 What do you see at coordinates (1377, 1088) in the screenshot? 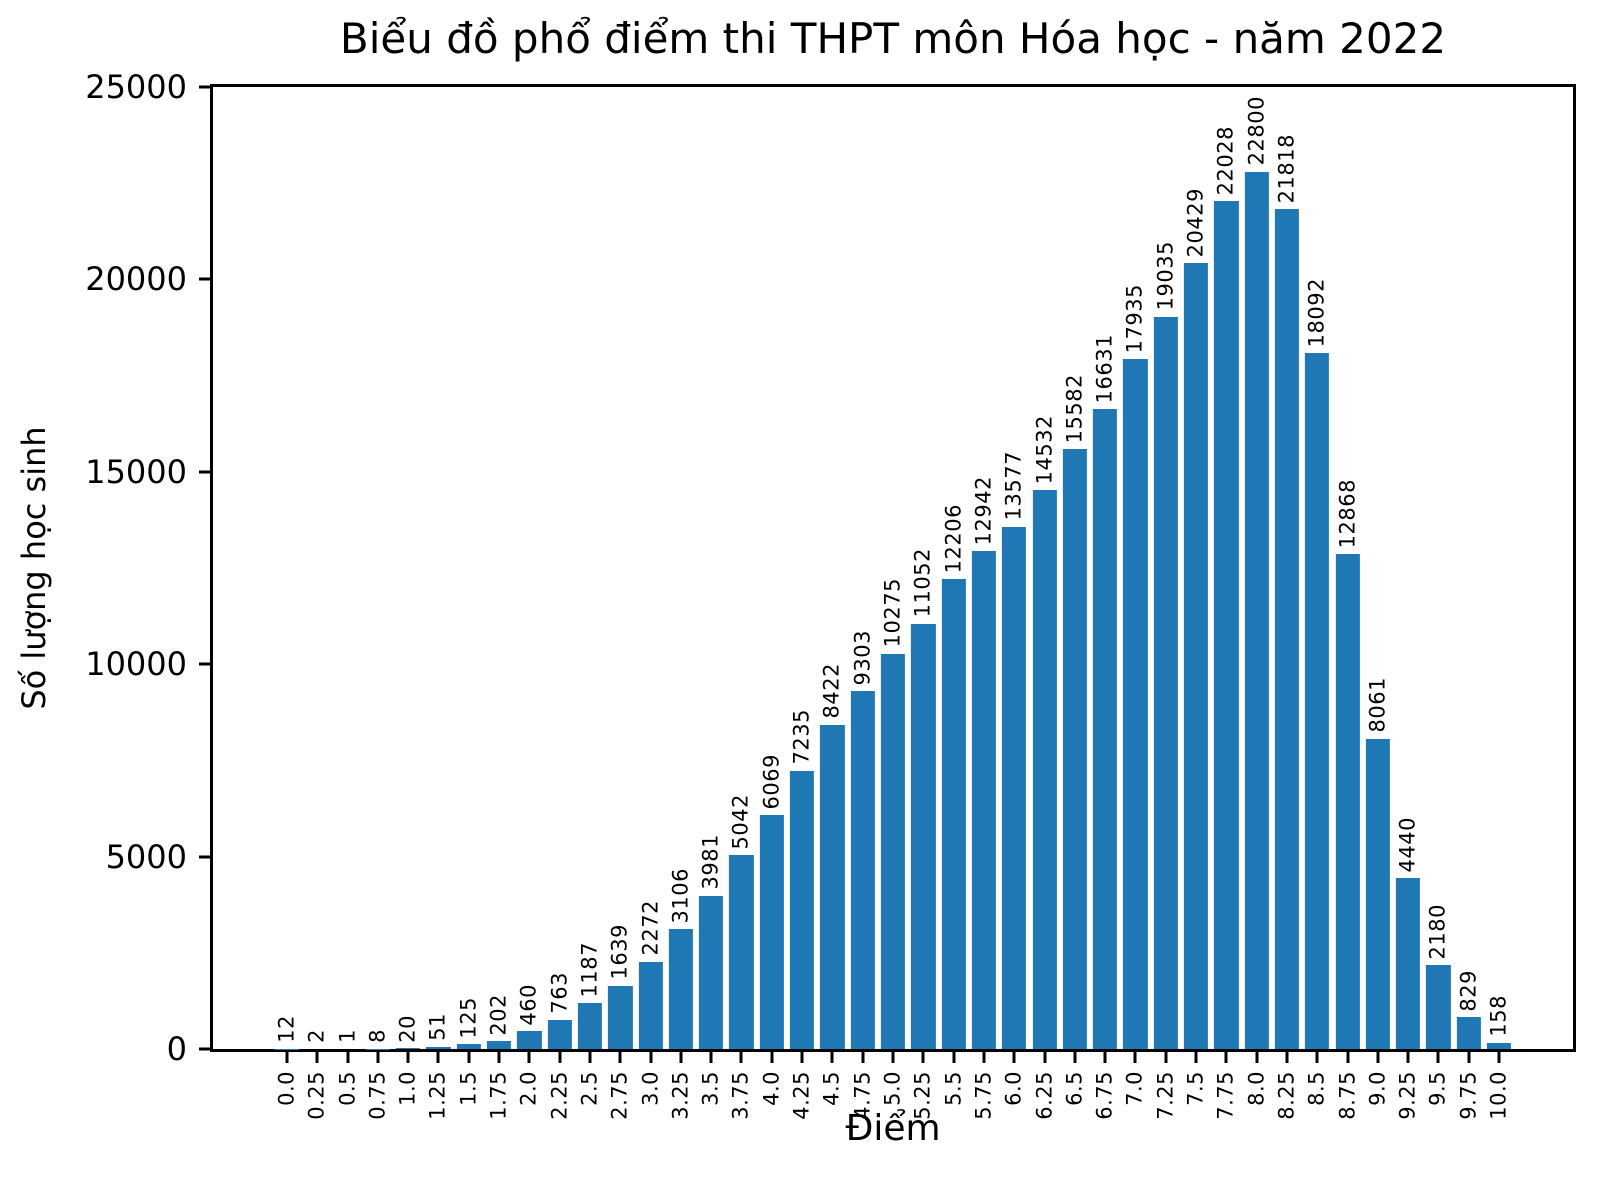
I see `x-tick-label: 9.0` at bounding box center [1377, 1088].